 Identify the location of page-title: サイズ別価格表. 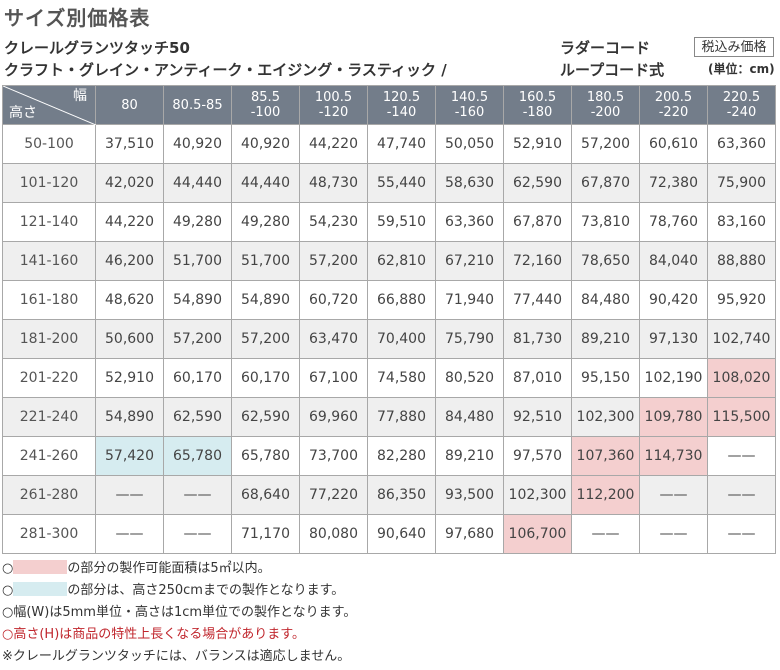
(77, 18).